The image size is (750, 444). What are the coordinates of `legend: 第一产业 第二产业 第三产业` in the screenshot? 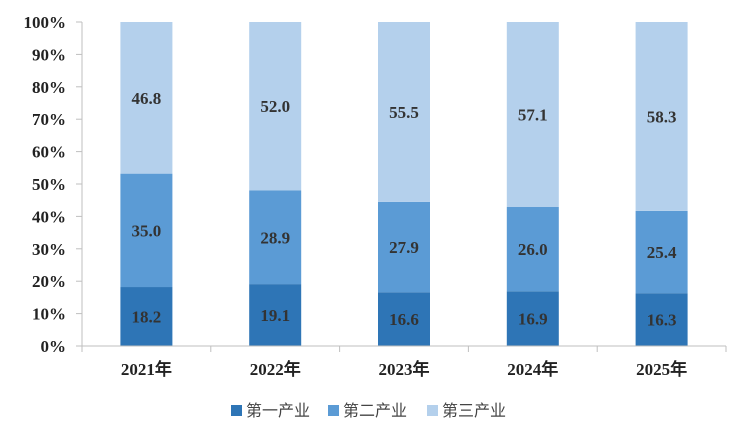 It's located at (368, 410).